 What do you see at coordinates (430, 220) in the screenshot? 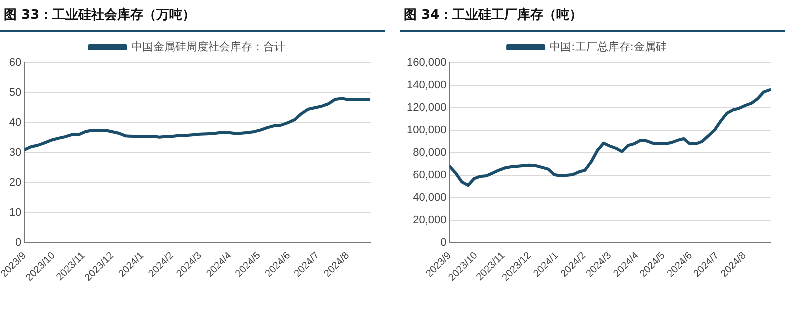
I see `y-tick-label: 20,000` at bounding box center [430, 220].